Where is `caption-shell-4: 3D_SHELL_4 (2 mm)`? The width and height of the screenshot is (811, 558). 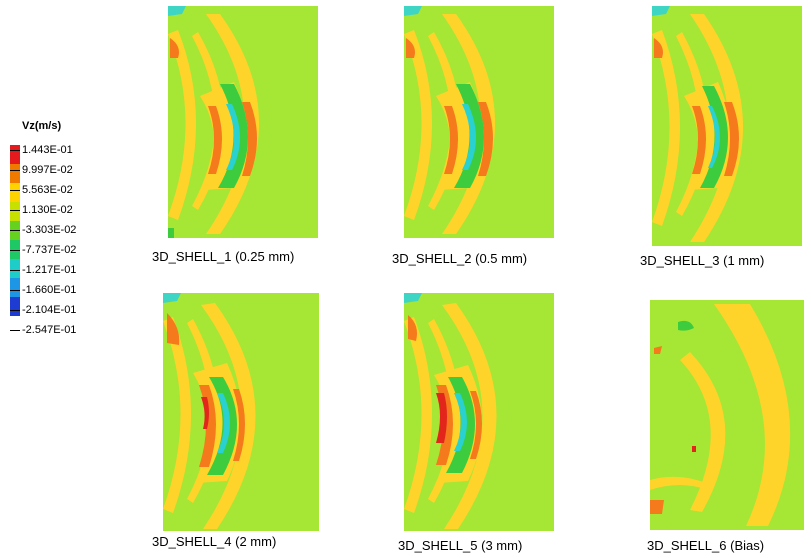
caption-shell-4: 3D_SHELL_4 (2 mm) is located at coordinates (214, 541).